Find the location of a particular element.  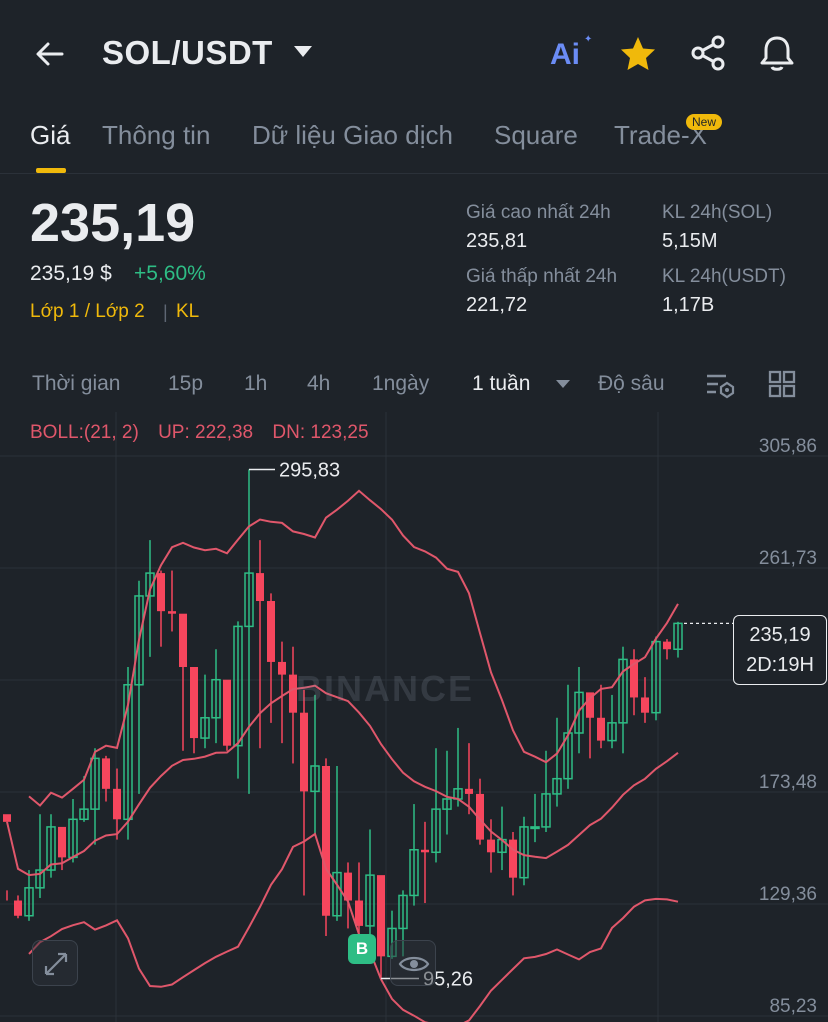

y-tick-label: 261,73 is located at coordinates (788, 558).